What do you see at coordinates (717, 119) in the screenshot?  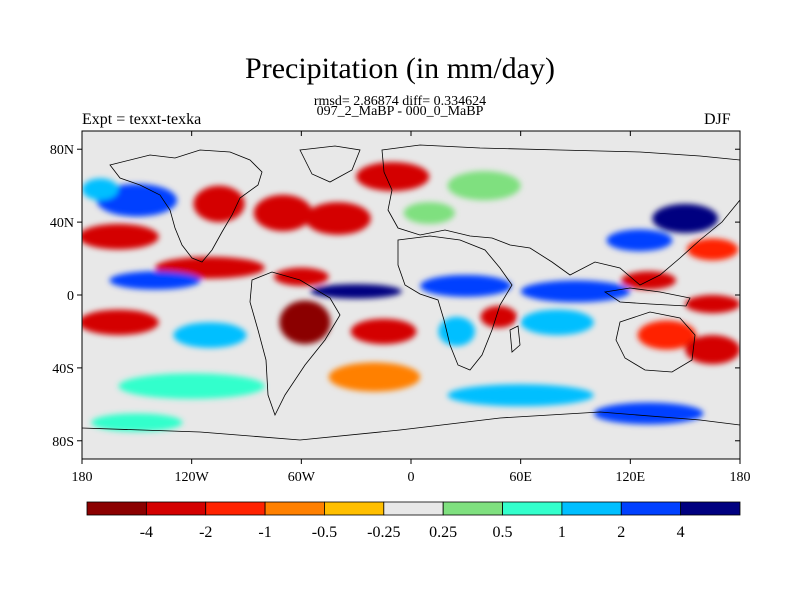 I see `season-label: DJF` at bounding box center [717, 119].